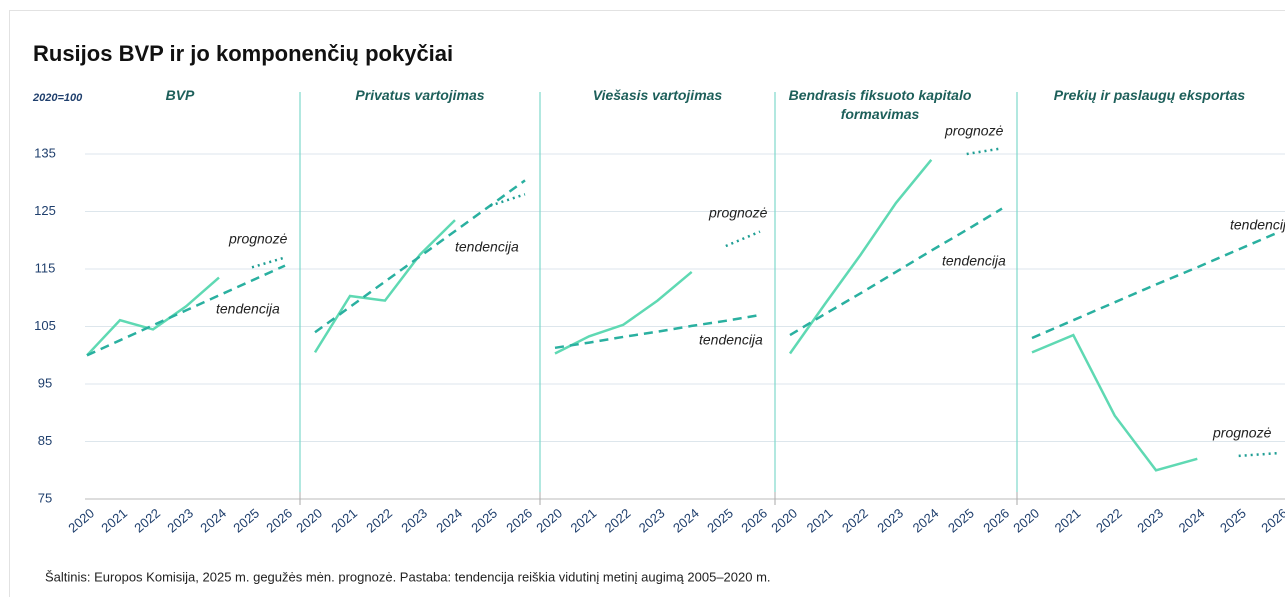 Image resolution: width=1285 pixels, height=597 pixels. I want to click on y-tick-label: 85, so click(45, 440).